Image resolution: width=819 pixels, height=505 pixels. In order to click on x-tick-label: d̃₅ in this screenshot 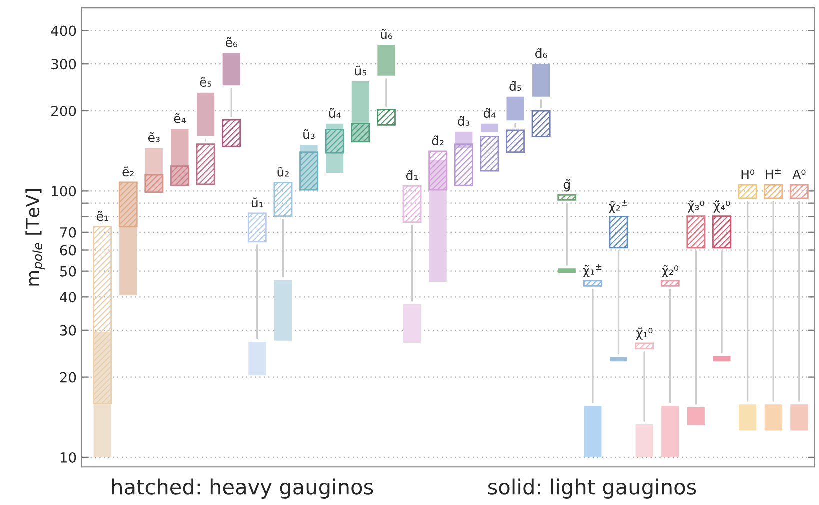, I will do `click(516, 86)`.